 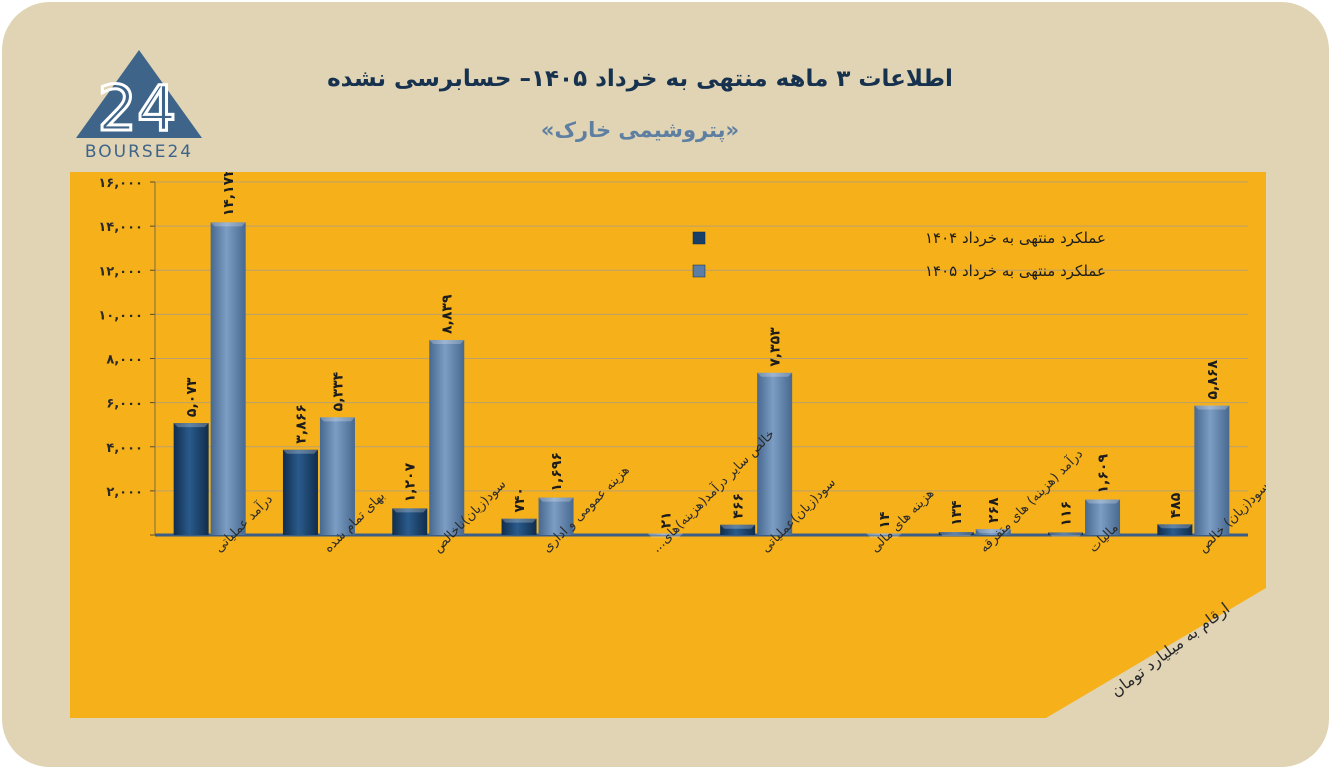 I want to click on unit-band, so click(x=1156, y=653).